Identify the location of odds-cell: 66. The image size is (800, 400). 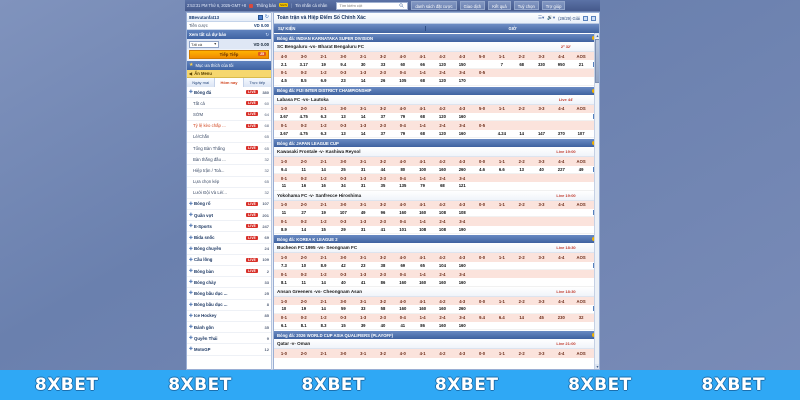
(422, 64).